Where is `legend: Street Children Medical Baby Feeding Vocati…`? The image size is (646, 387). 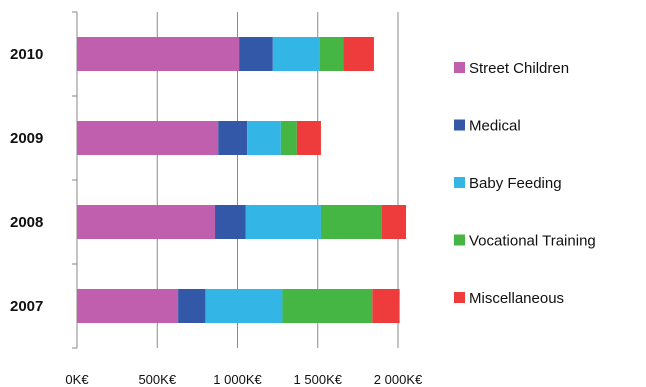
legend: Street Children Medical Baby Feeding Vocati… is located at coordinates (525, 183).